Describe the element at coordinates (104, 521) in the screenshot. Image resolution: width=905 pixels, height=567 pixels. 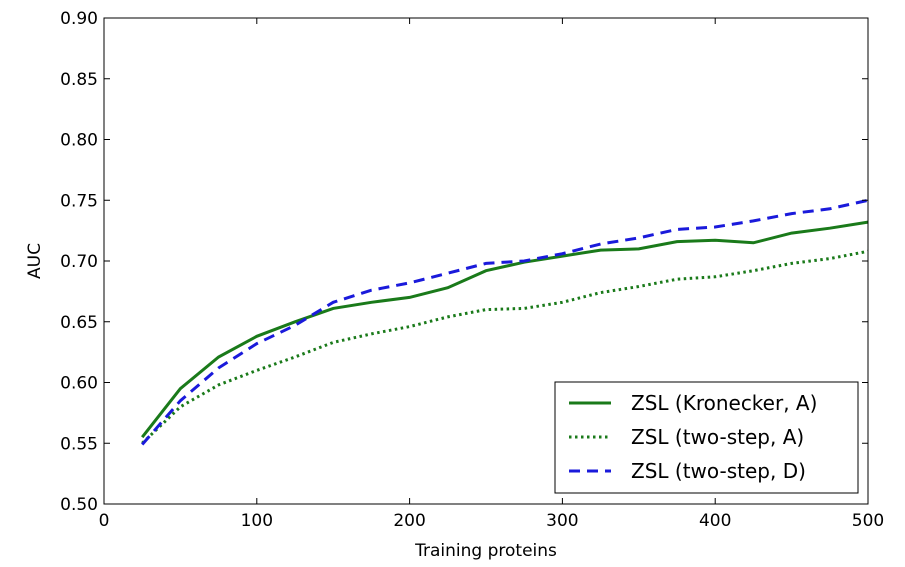
I see `x-tick-label: 0` at that location.